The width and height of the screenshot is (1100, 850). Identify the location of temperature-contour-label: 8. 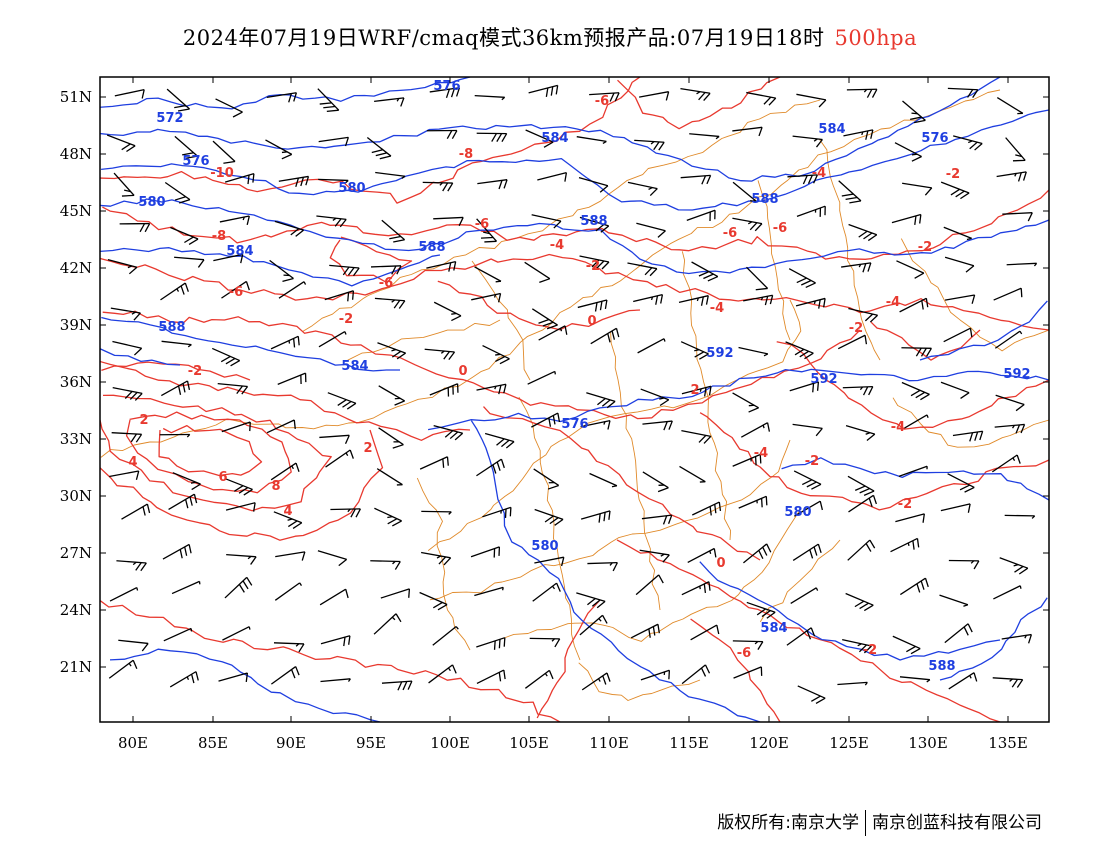
(275, 486).